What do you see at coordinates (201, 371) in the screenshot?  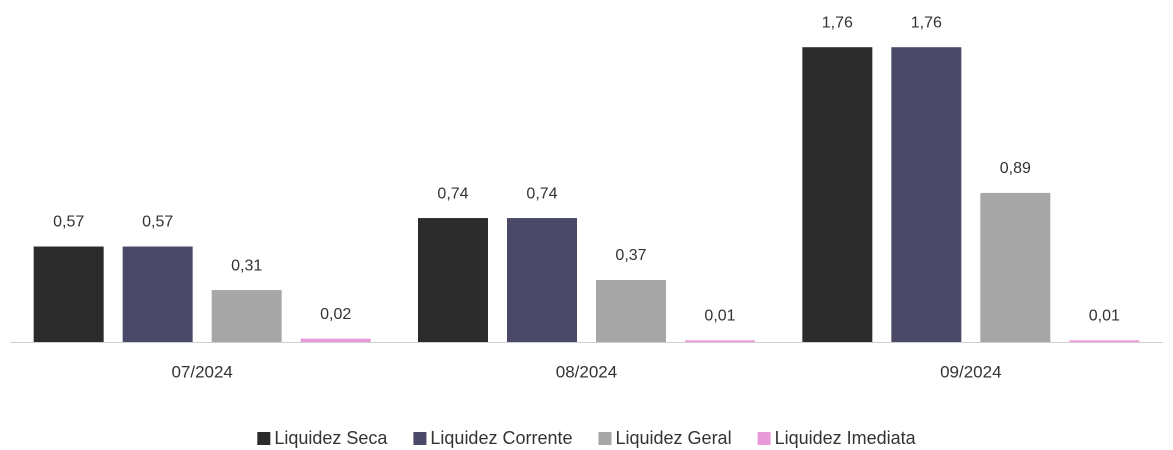 I see `x-tick-label: 07/2024` at bounding box center [201, 371].